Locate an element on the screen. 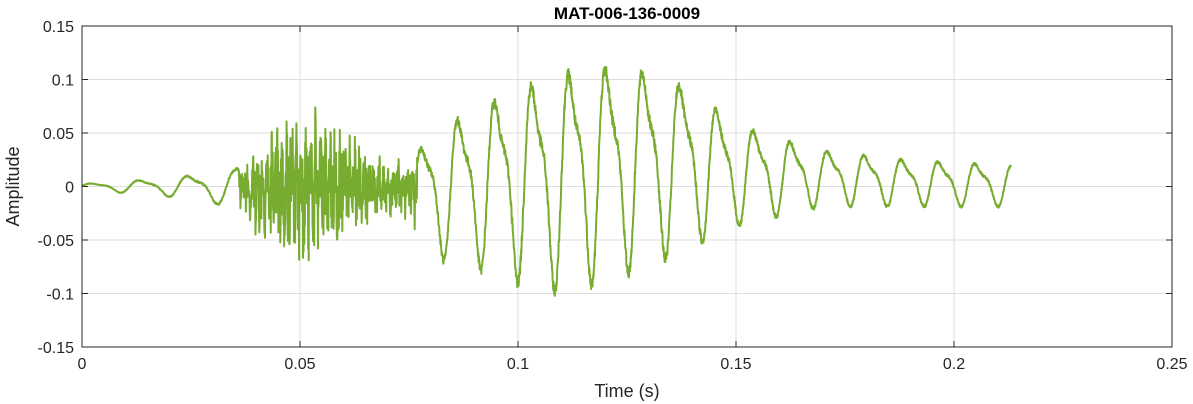 This screenshot has height=404, width=1193. chart-title: MAT-006-136-0009 is located at coordinates (627, 13).